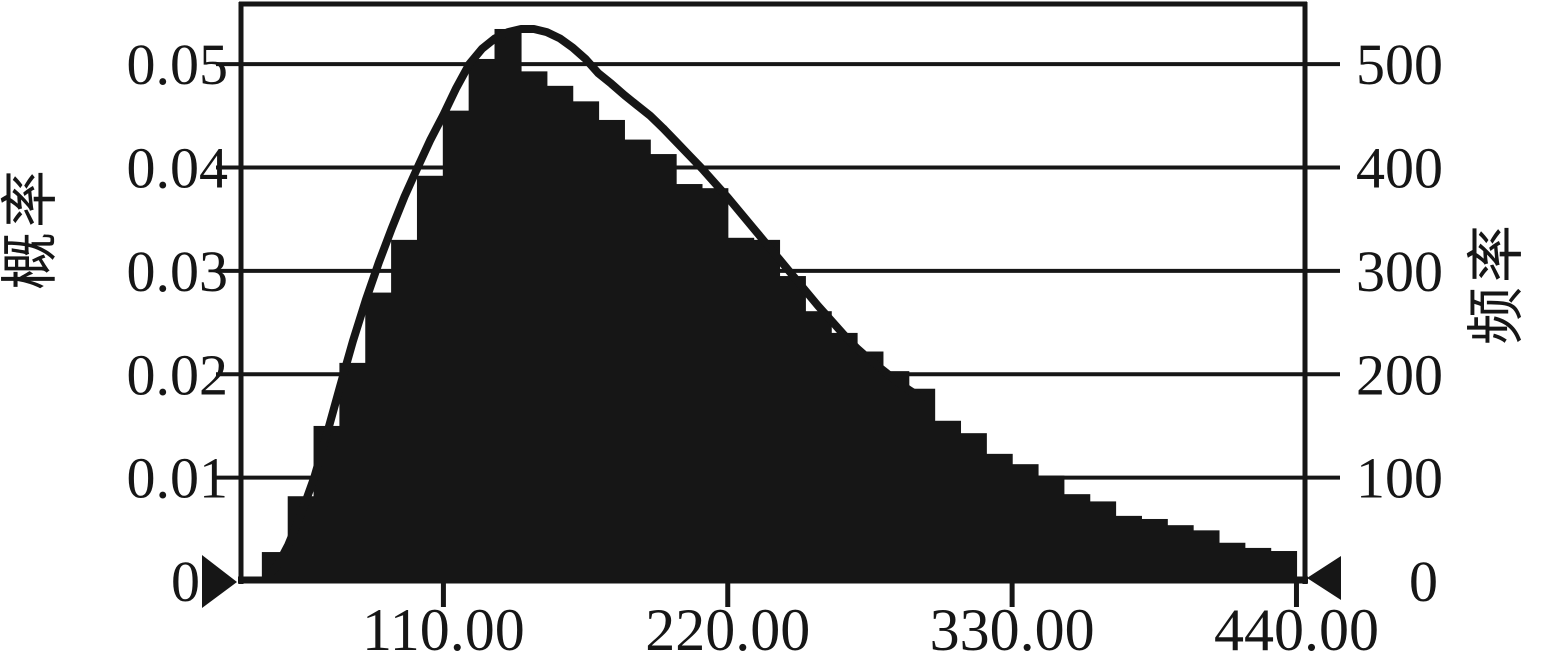 Image resolution: width=1546 pixels, height=656 pixels. Describe the element at coordinates (1399, 374) in the screenshot. I see `right-tick-label: 200` at that location.